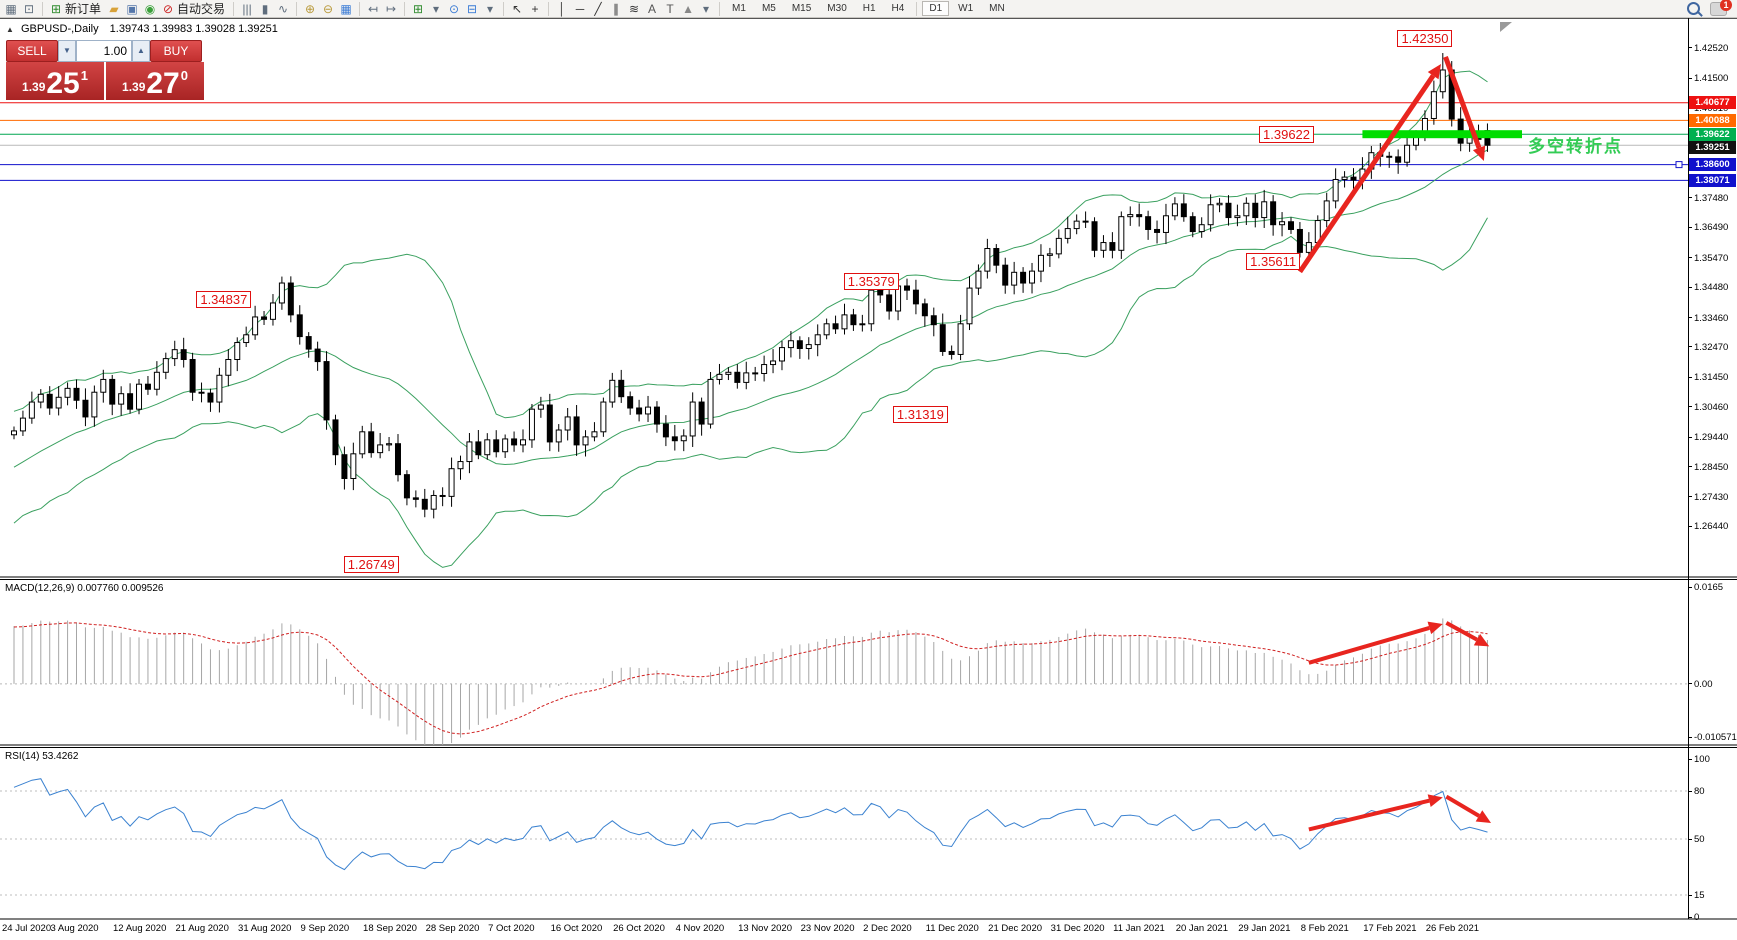 The height and width of the screenshot is (940, 1737). Describe the element at coordinates (634, 8) in the screenshot. I see `fibonacci-icon: ≋` at that location.